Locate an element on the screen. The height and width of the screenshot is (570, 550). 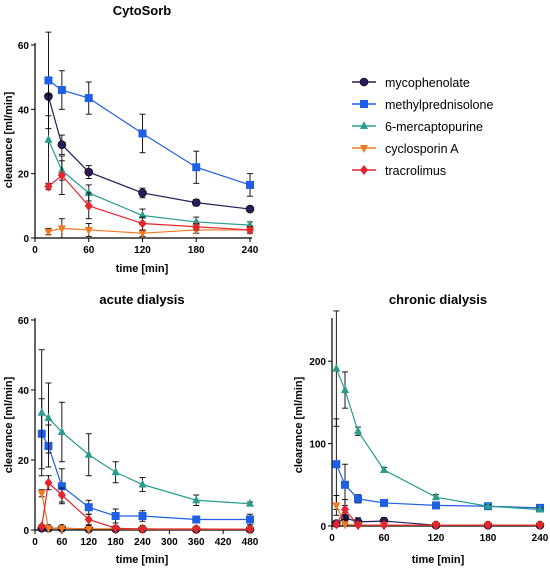
x-tick-label: 420 is located at coordinates (223, 542).